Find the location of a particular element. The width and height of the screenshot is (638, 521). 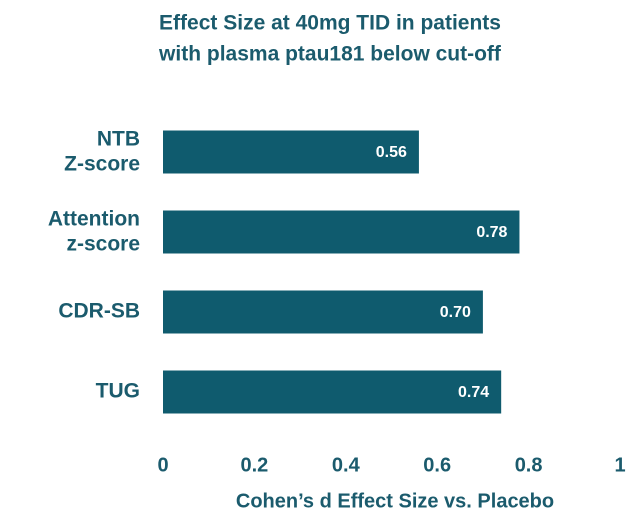

data-label: 0.70 is located at coordinates (455, 312).